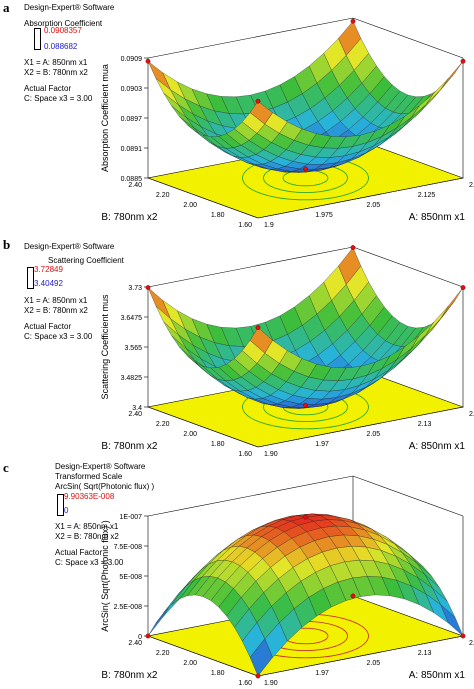  I want to click on range-max: 9.90363E-008, so click(89, 496).